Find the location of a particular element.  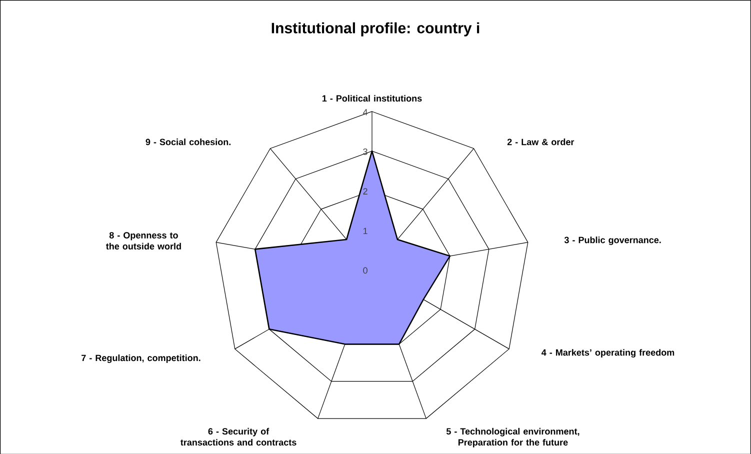

spoke-label: 7 - Regulation, competition. is located at coordinates (141, 358).